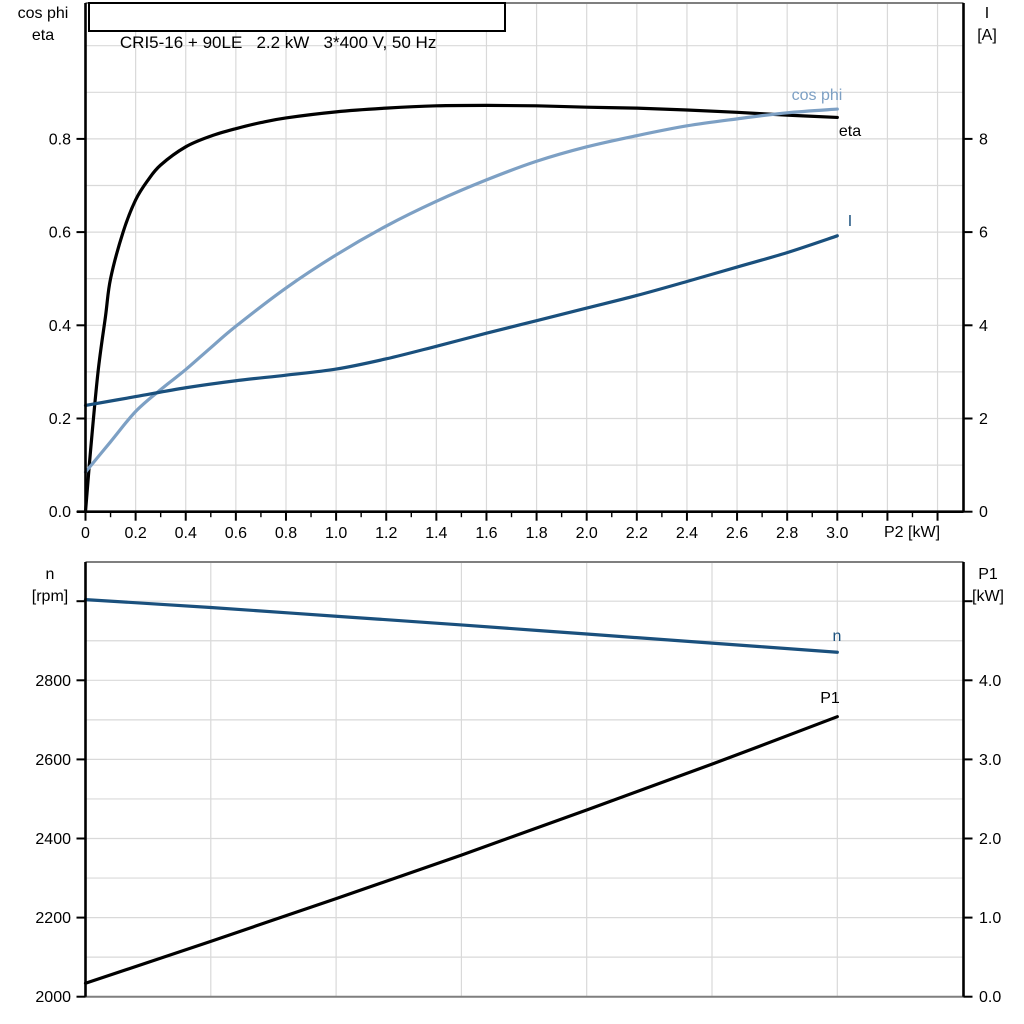 This screenshot has height=1024, width=1024. I want to click on n-axis-label-line1: n, so click(50, 574).